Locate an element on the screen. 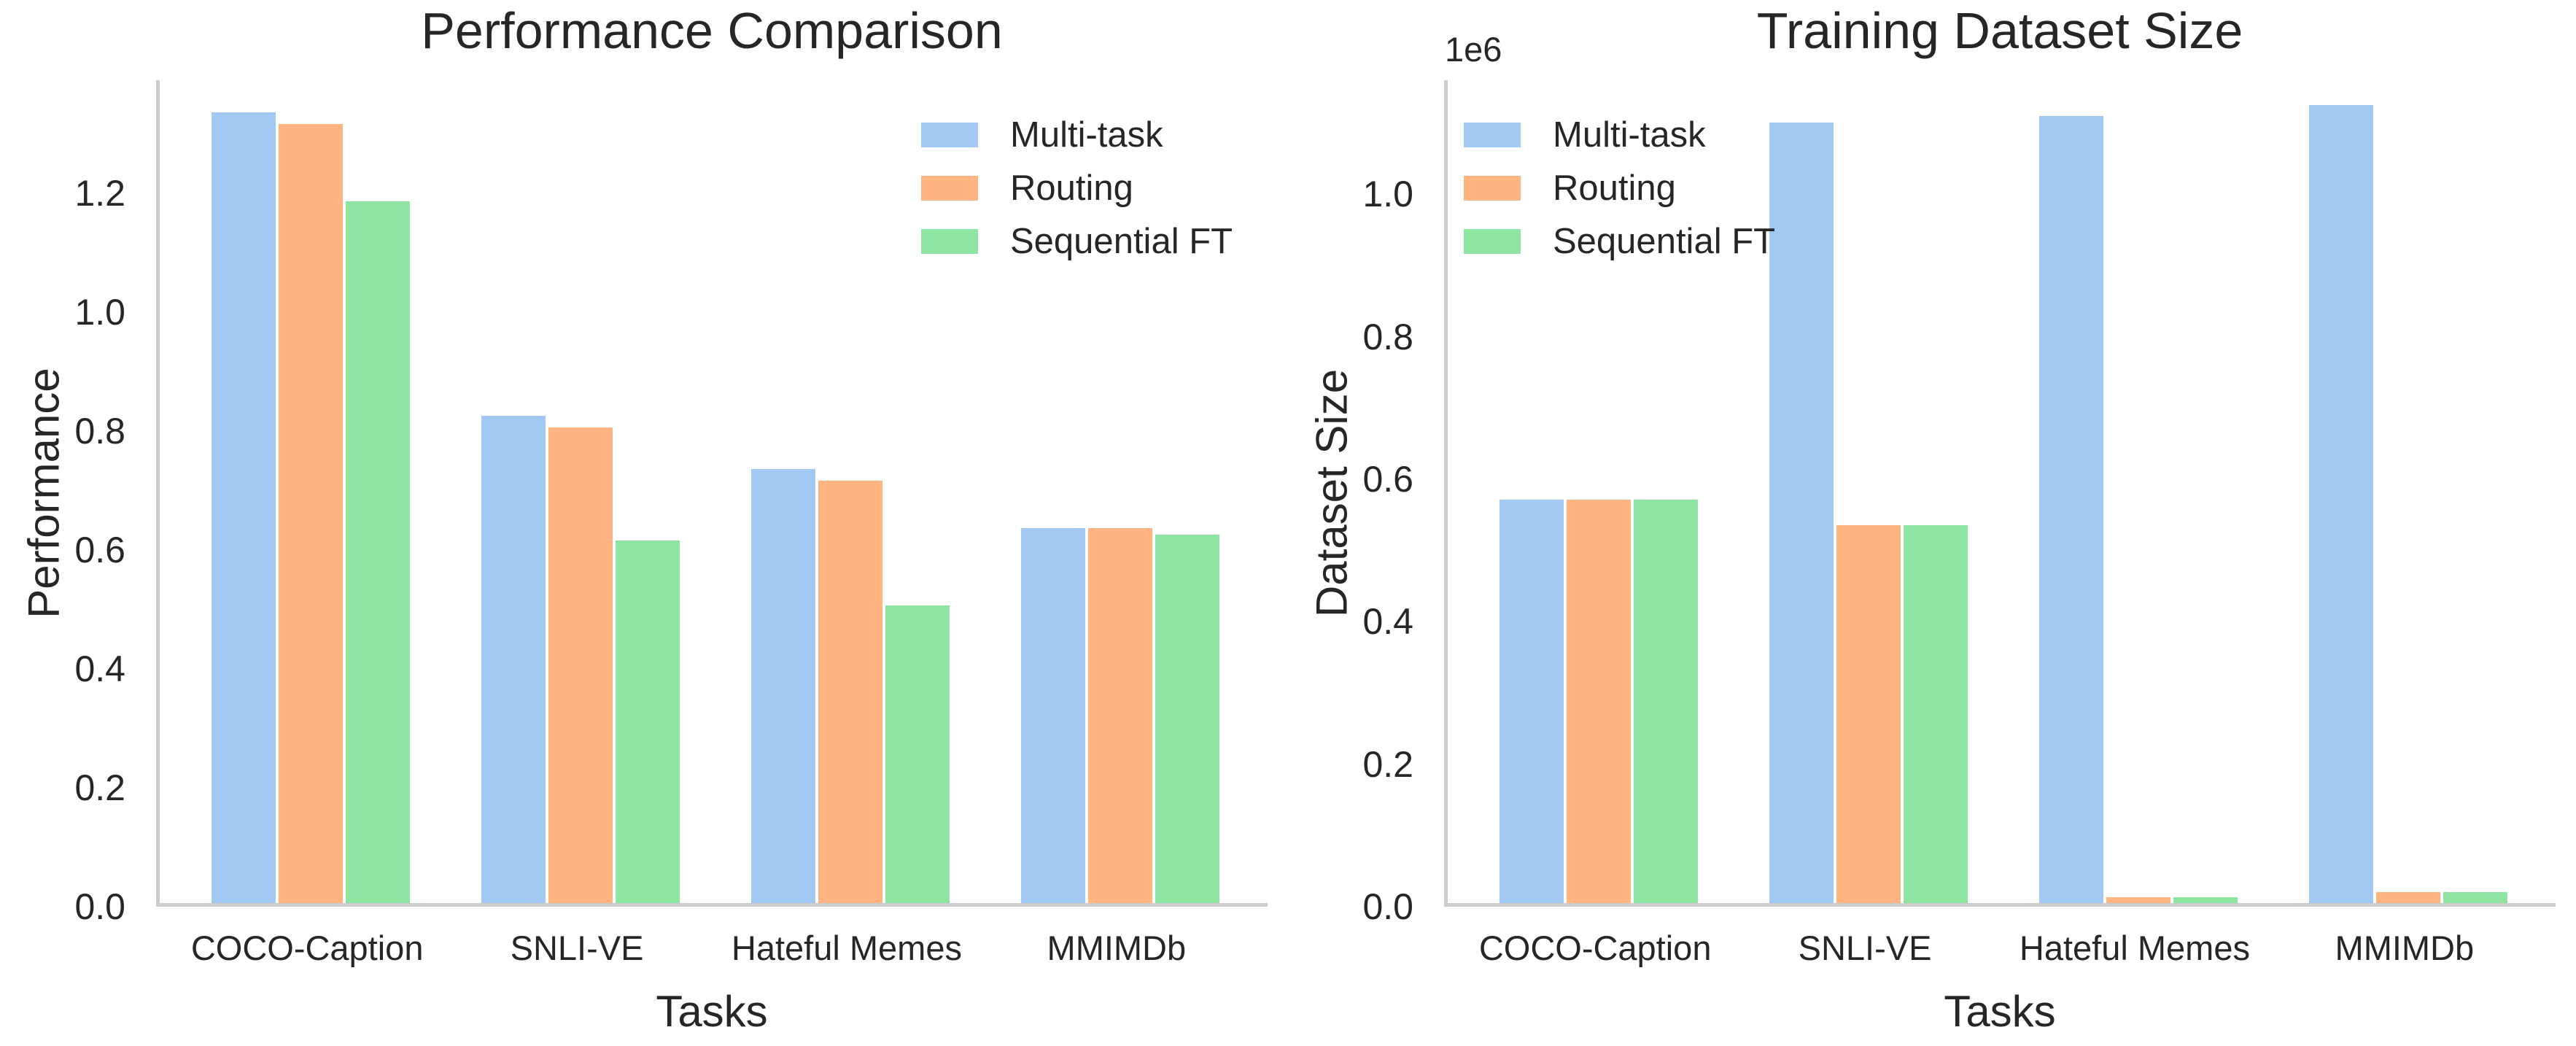  y-axis-label: Performance is located at coordinates (44, 493).